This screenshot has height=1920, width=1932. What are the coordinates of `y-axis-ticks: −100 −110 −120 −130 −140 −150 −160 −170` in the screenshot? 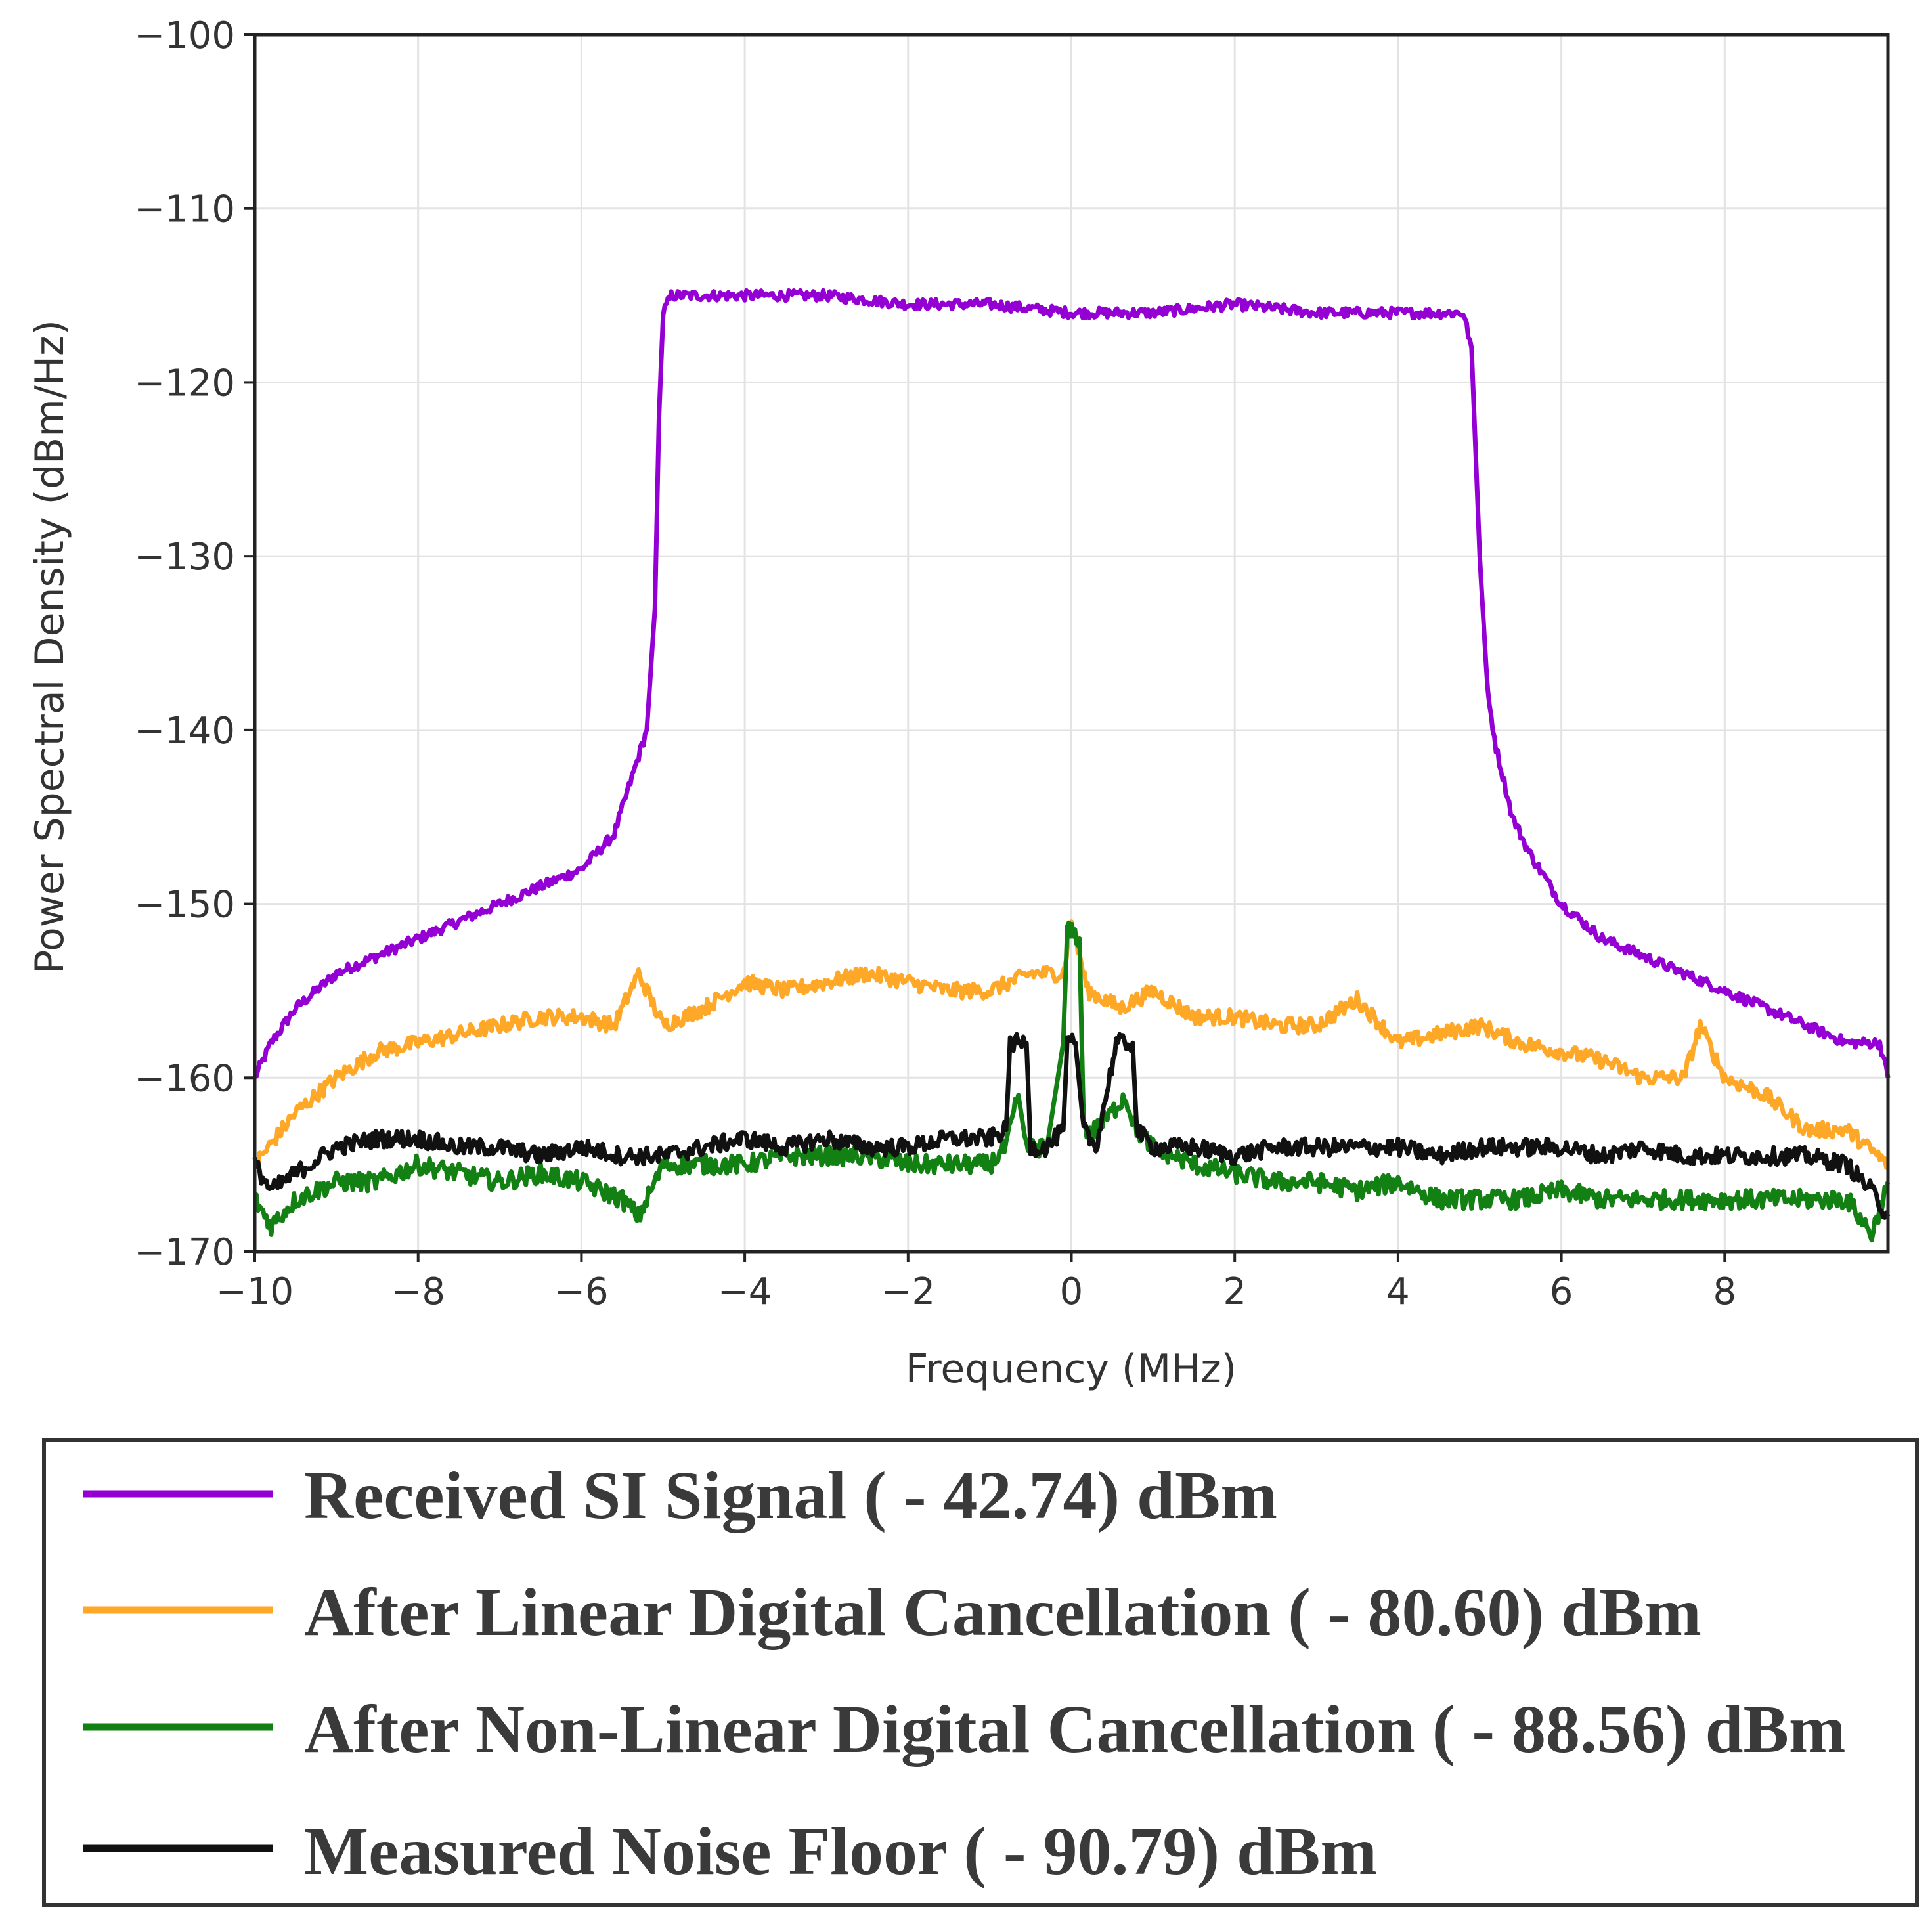 It's located at (195, 644).